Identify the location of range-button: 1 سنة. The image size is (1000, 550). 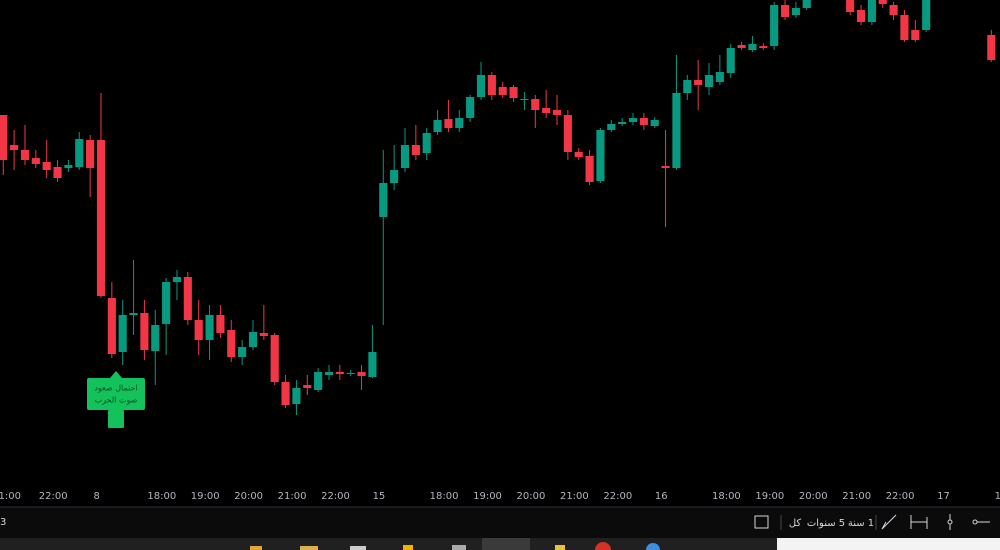
(861, 523).